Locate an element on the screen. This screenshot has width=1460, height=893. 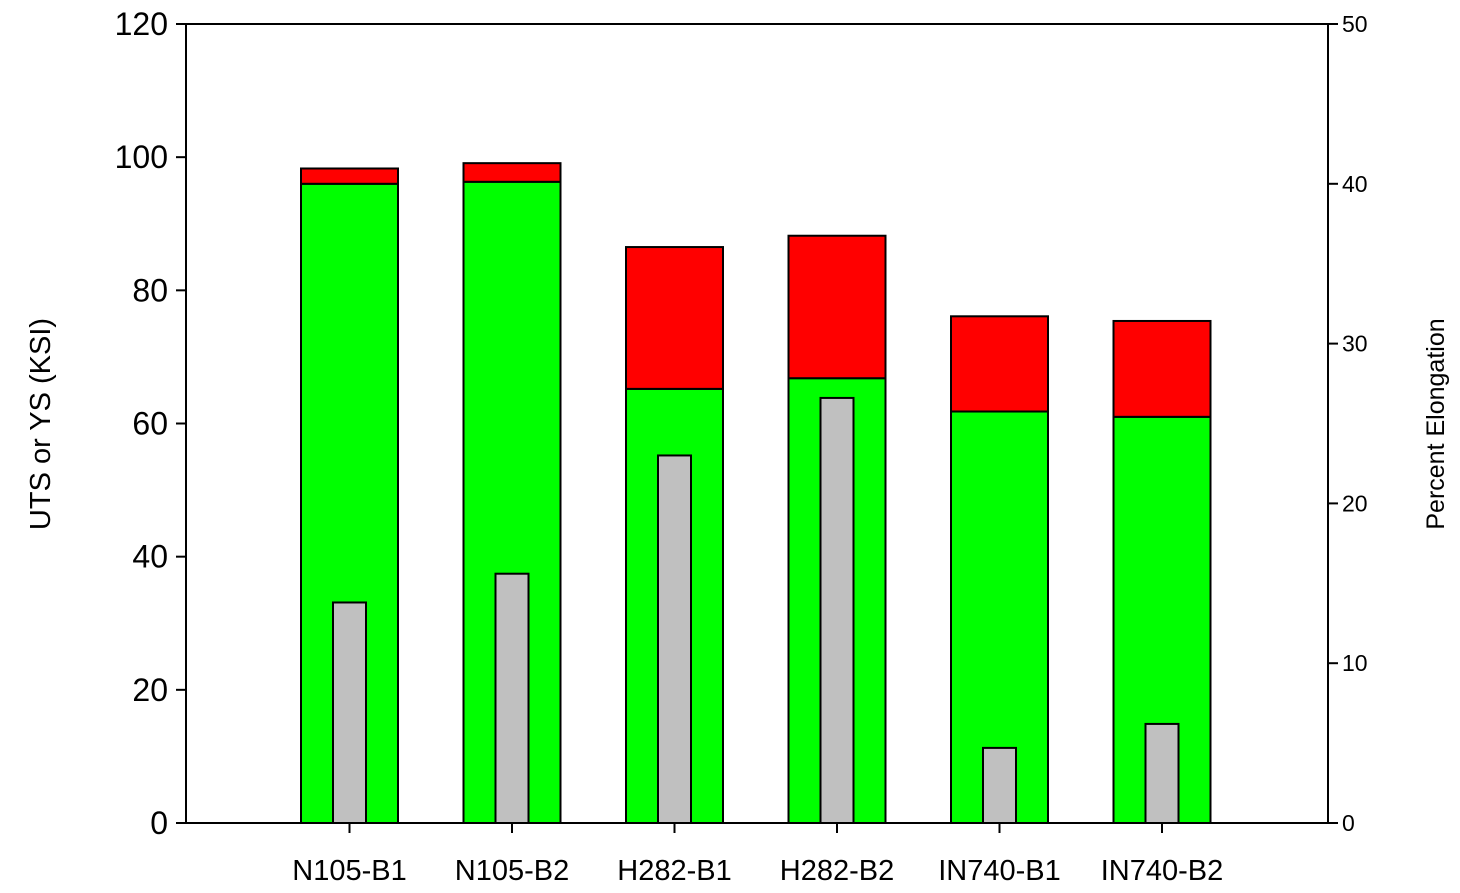
y2-tick-label-4: 40 is located at coordinates (1355, 184).